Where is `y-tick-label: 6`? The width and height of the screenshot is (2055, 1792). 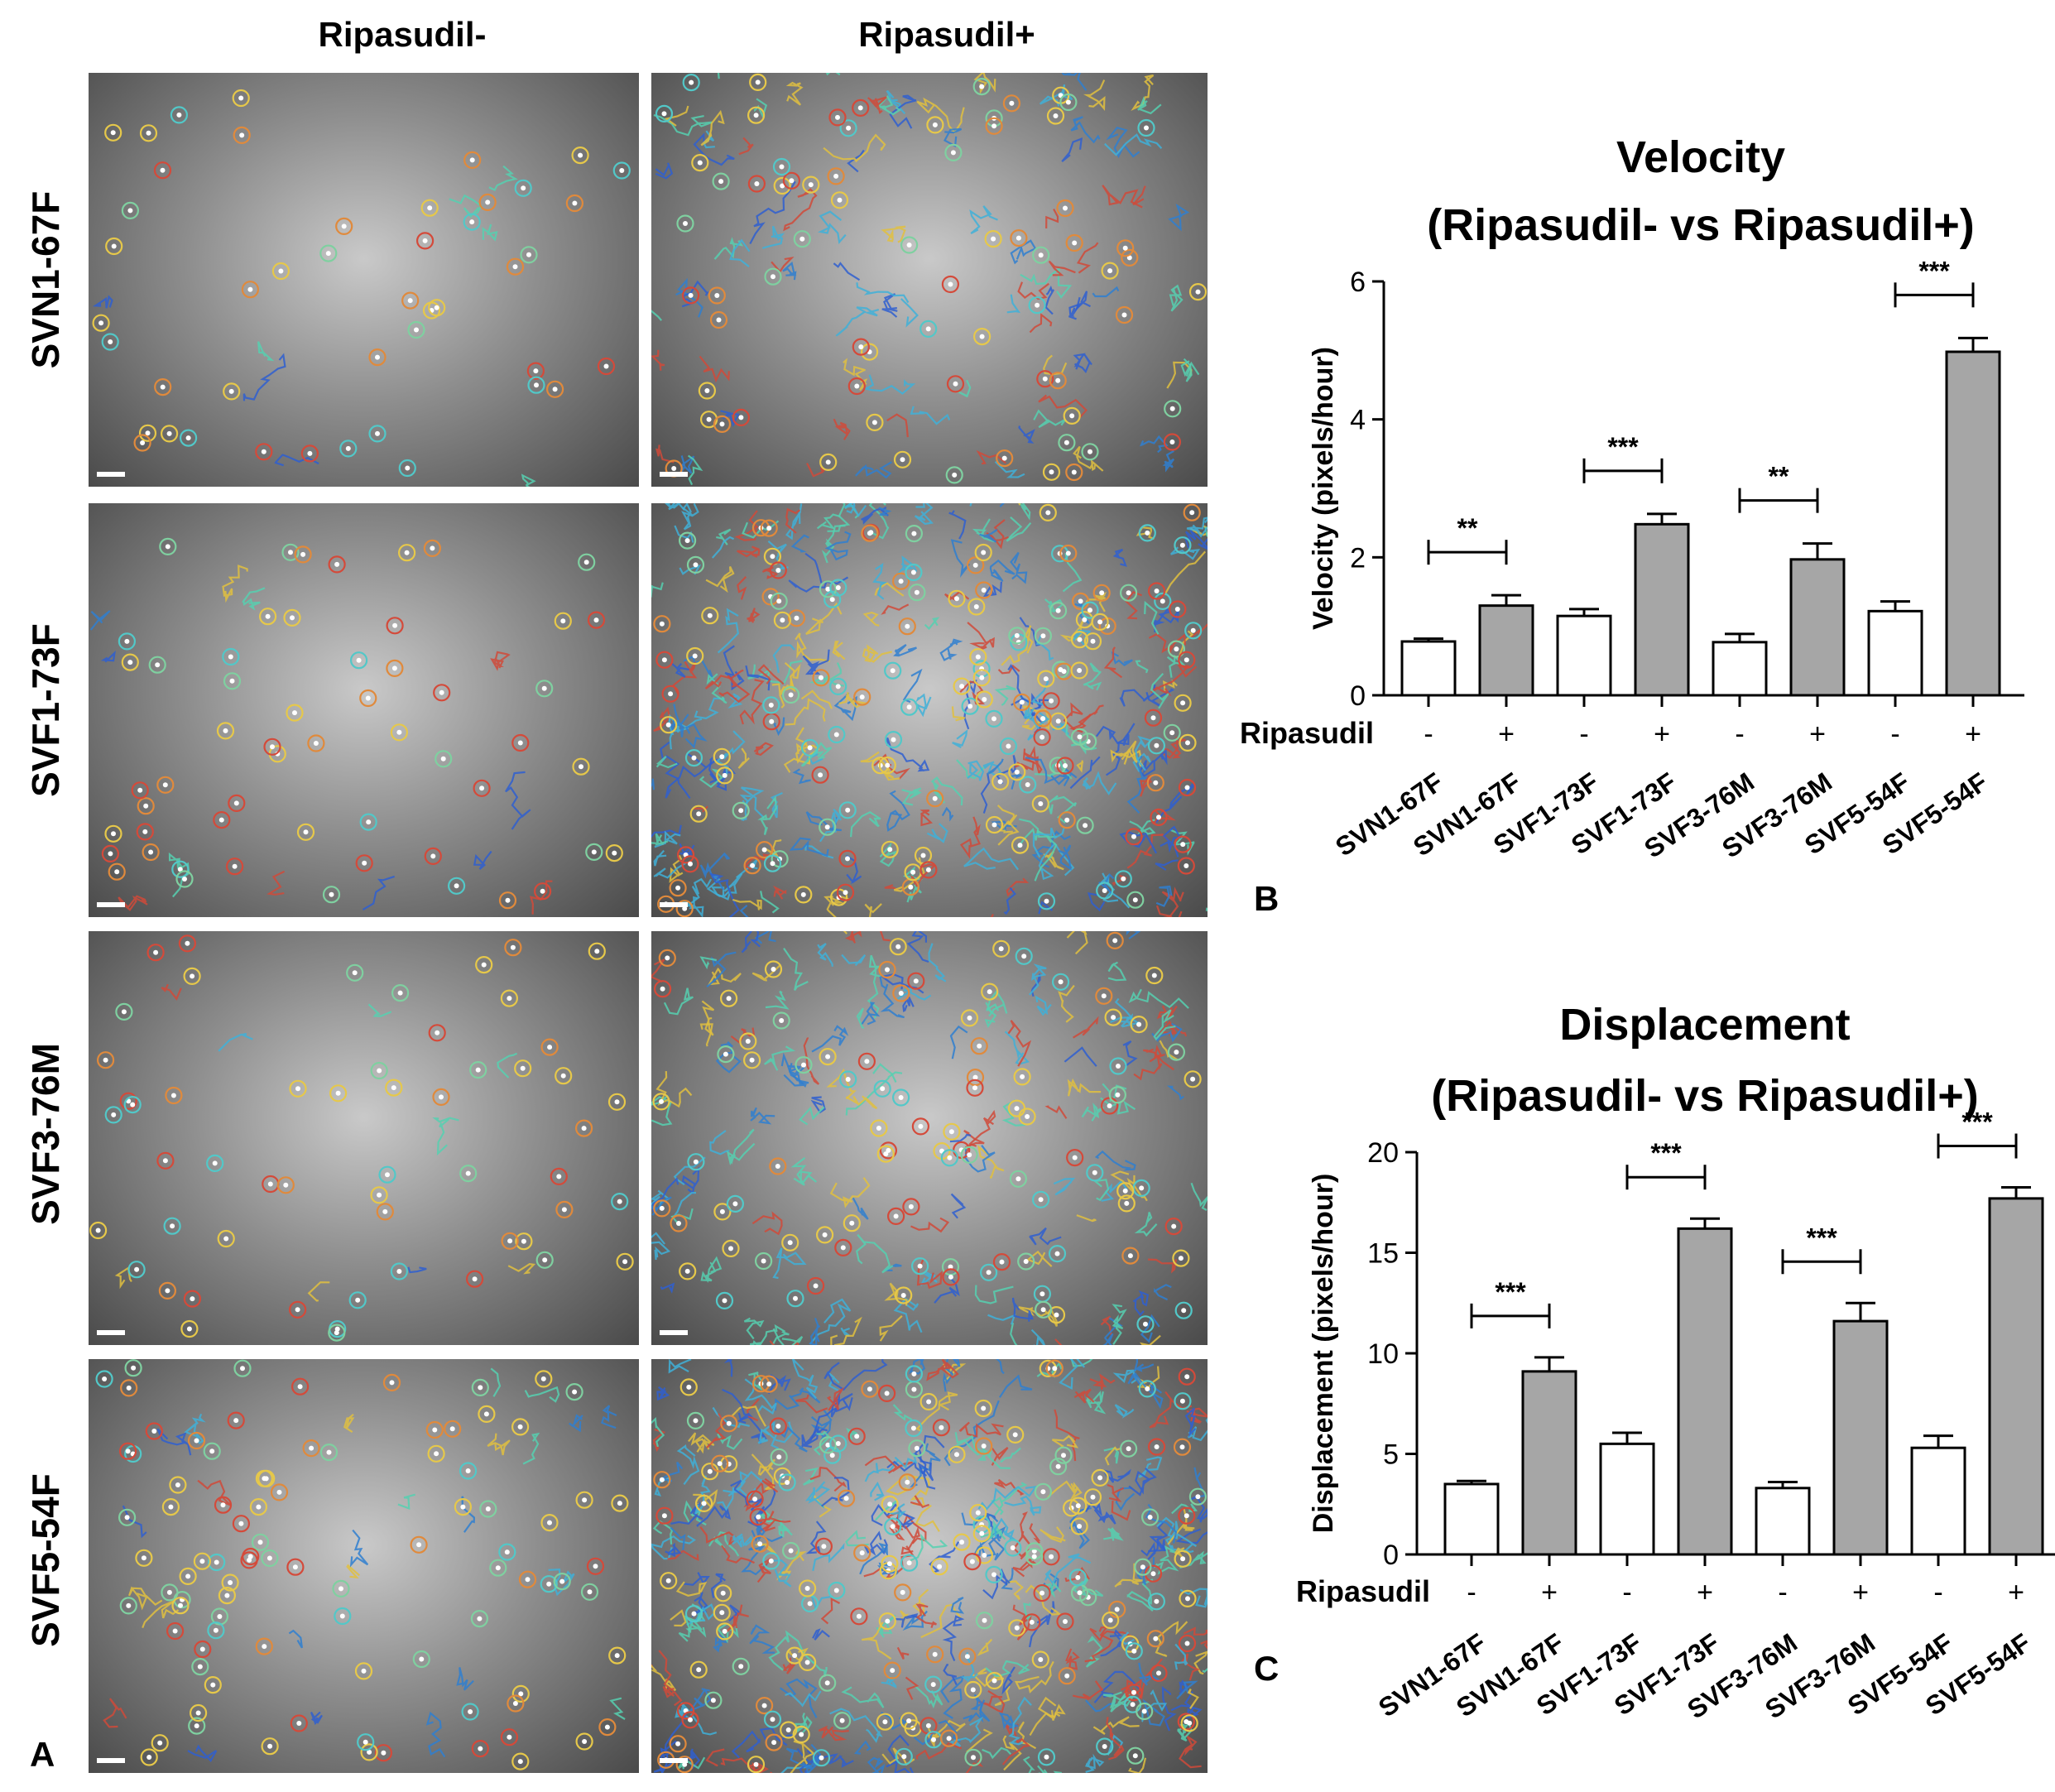
y-tick-label: 6 is located at coordinates (1358, 282).